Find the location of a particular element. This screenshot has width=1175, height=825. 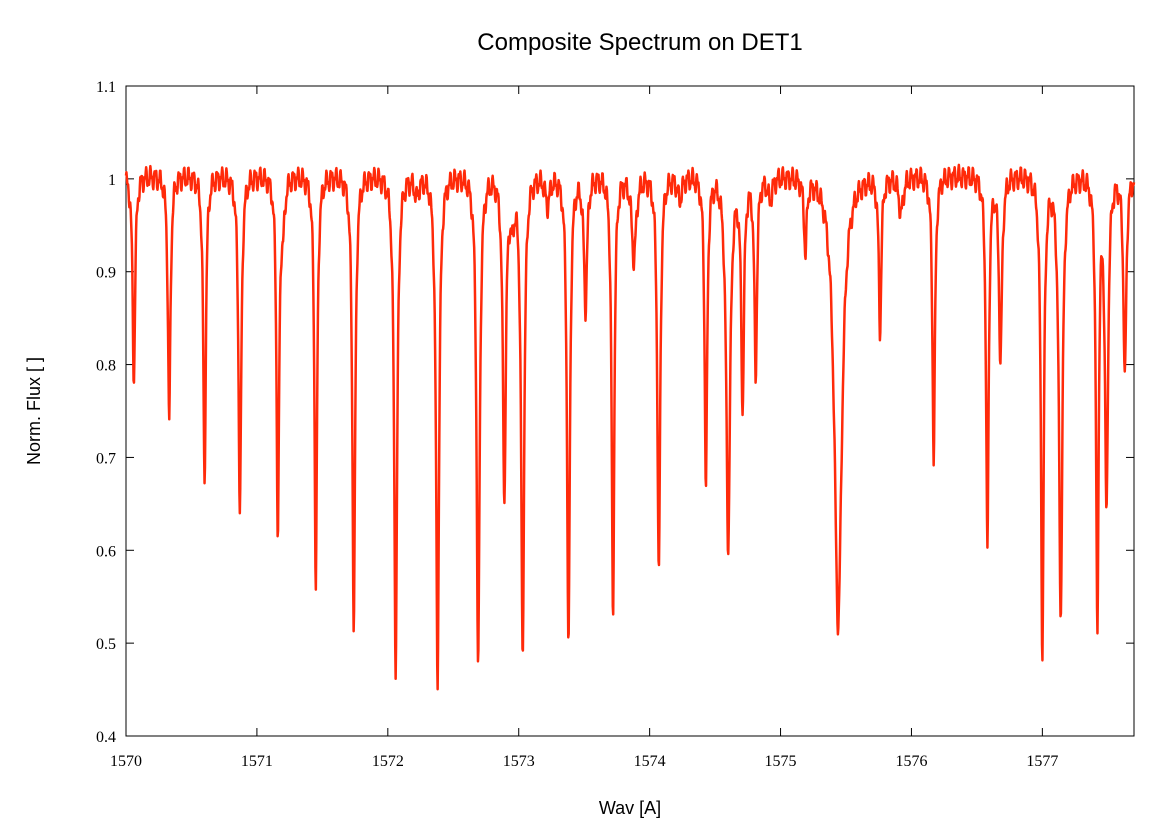

x-tick-label: 1574 is located at coordinates (650, 761).